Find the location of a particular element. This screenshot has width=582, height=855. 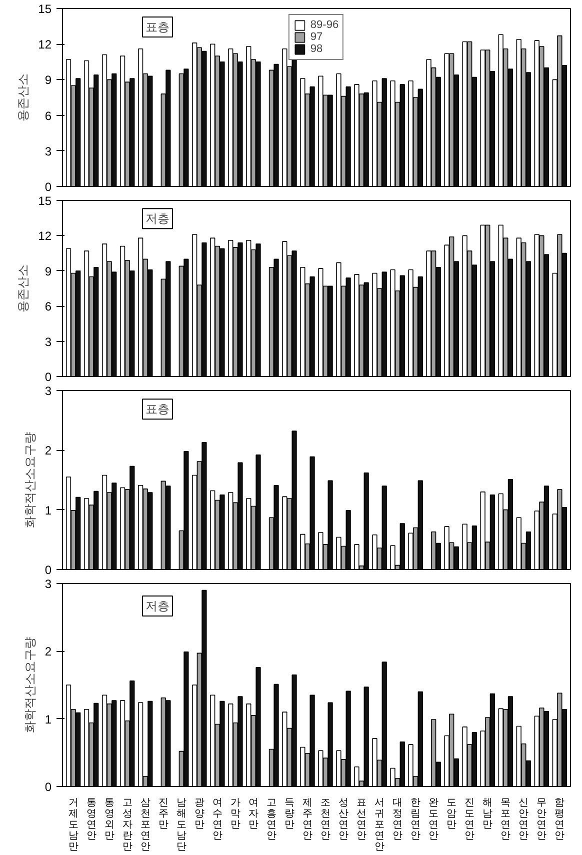

x-tick-label: 신안연안 is located at coordinates (523, 820).